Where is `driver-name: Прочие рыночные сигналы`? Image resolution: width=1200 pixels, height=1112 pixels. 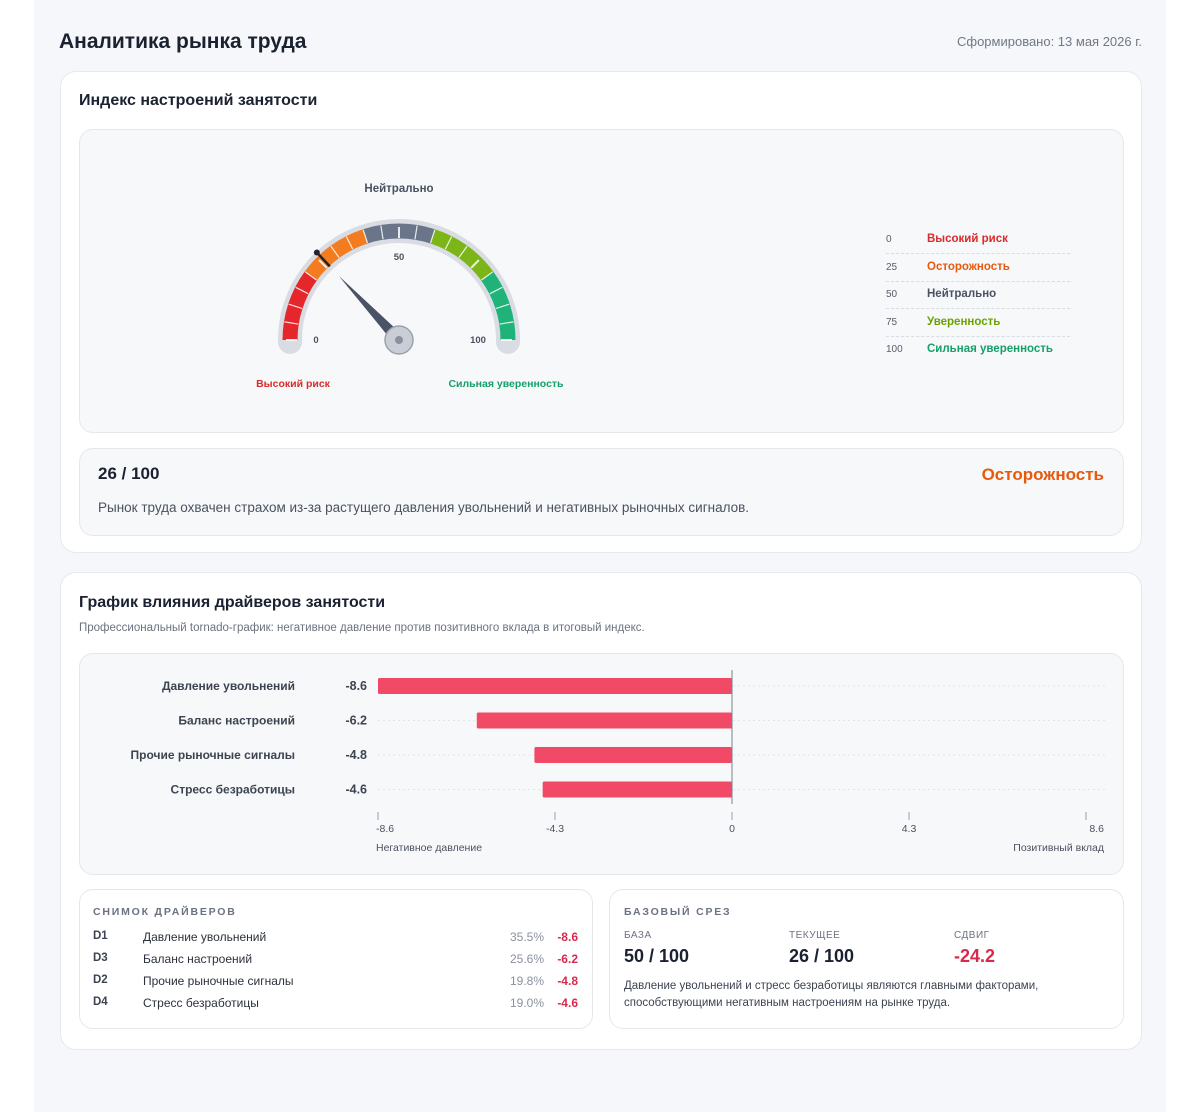 driver-name: Прочие рыночные сигналы is located at coordinates (218, 981).